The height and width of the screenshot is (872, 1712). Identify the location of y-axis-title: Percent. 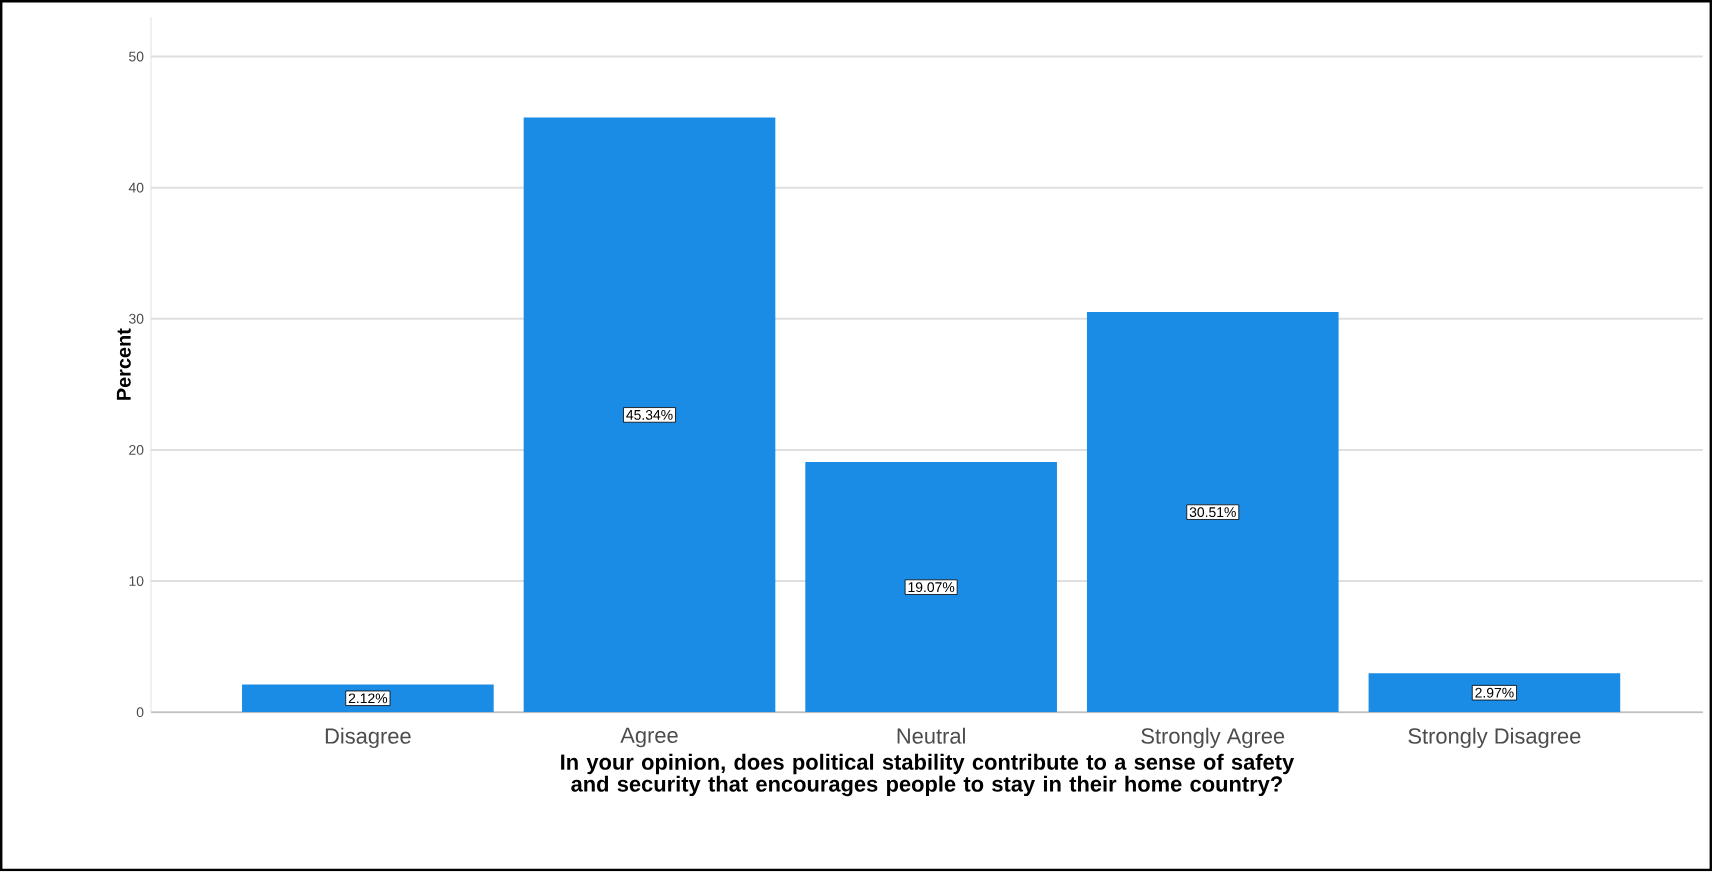
(123, 364).